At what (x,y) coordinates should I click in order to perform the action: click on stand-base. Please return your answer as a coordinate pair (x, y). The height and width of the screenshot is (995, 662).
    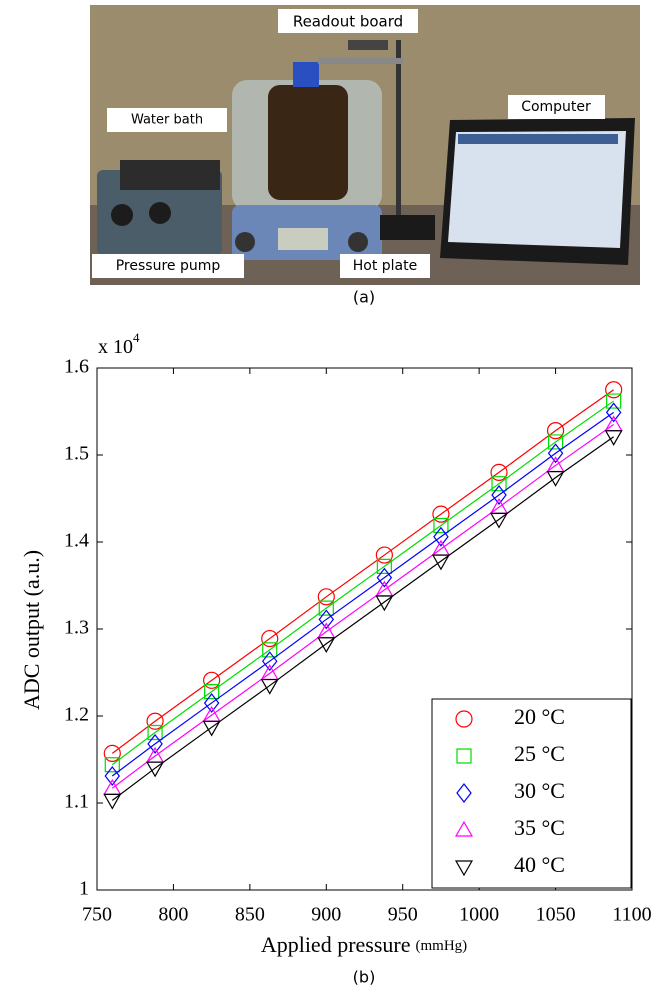
    Looking at the image, I should click on (407, 227).